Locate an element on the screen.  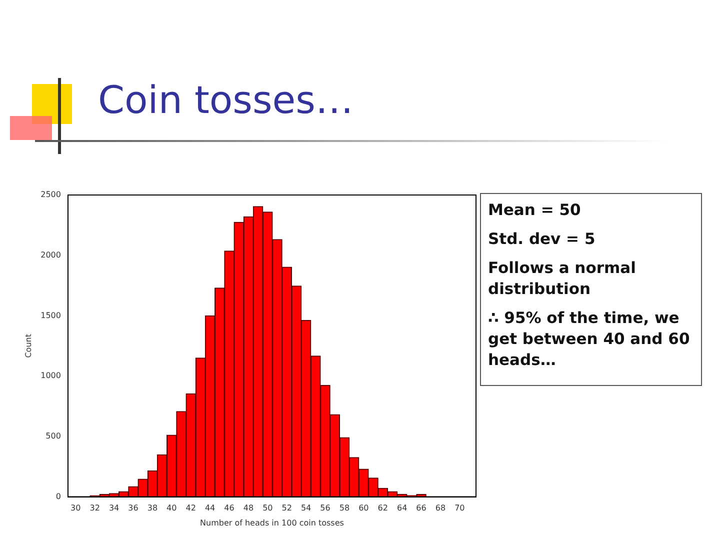
x-tick-label: 60 is located at coordinates (363, 508).